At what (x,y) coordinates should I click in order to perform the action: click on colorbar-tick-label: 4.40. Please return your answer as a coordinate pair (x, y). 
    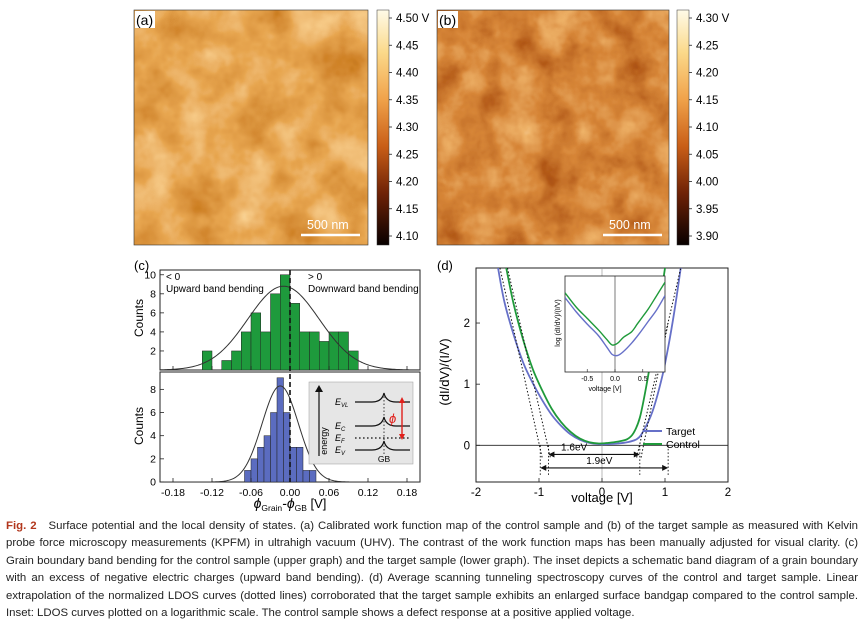
    Looking at the image, I should click on (407, 74).